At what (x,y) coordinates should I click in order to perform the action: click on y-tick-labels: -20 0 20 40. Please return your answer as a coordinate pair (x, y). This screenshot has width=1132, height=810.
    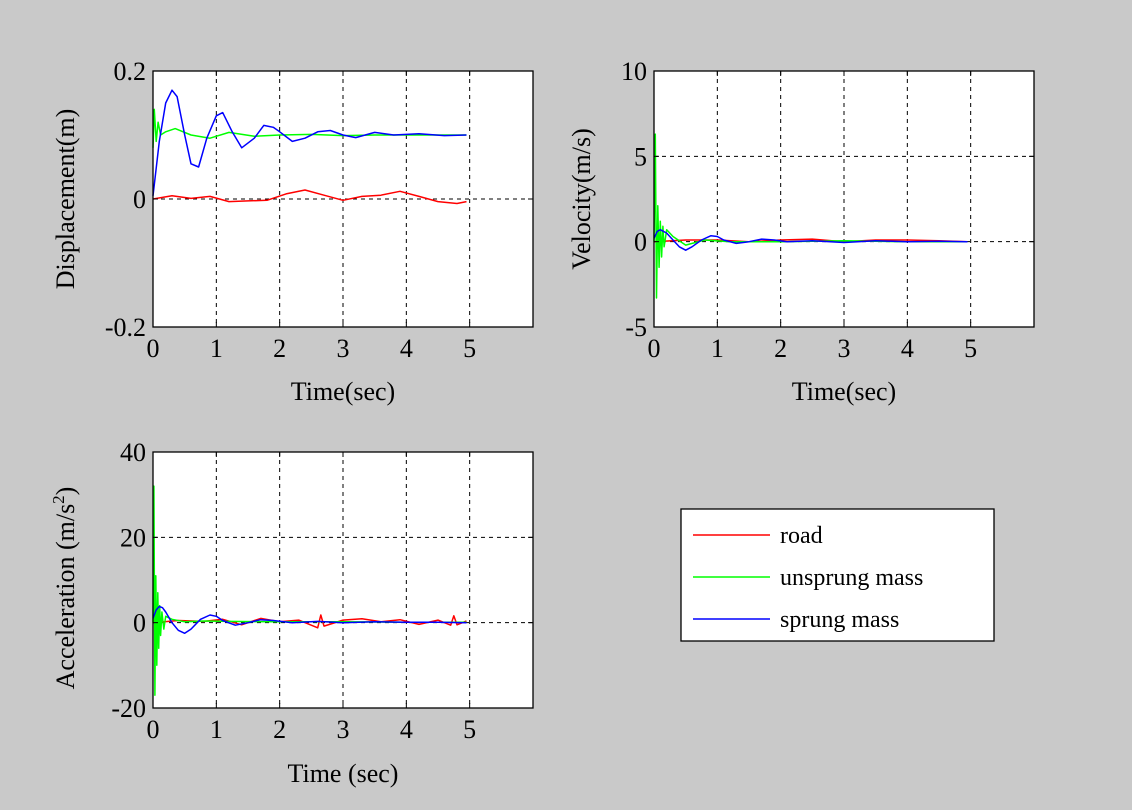
    Looking at the image, I should click on (128, 580).